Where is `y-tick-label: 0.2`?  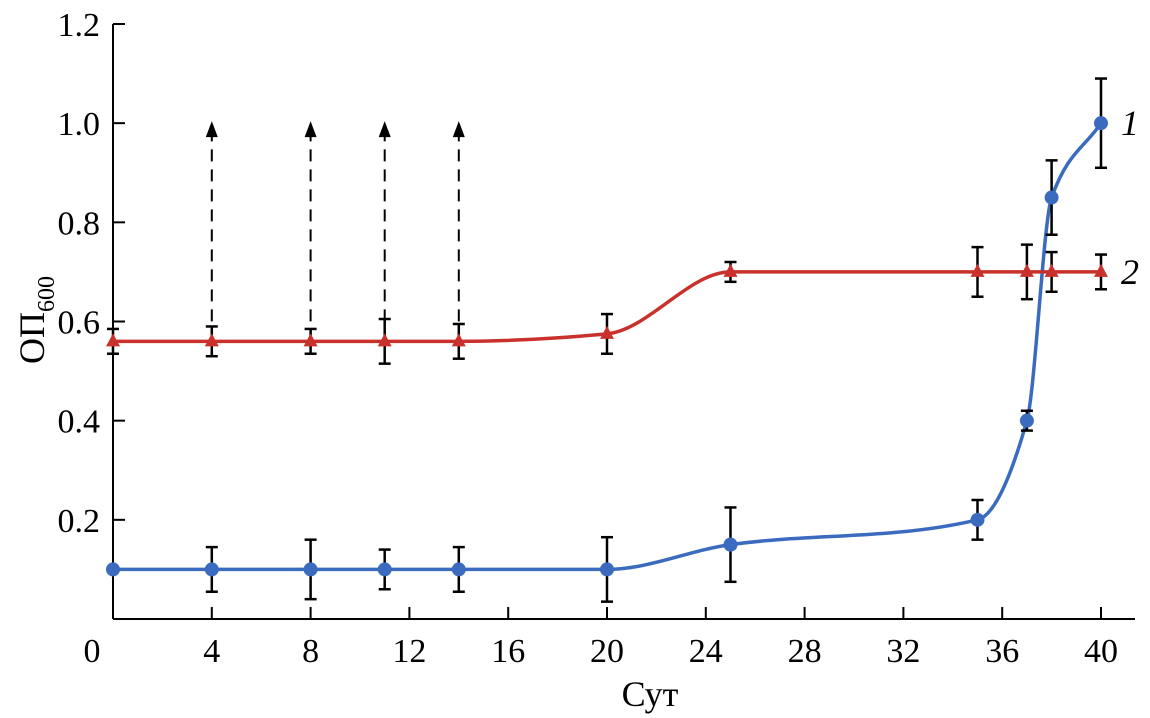 y-tick-label: 0.2 is located at coordinates (79, 521).